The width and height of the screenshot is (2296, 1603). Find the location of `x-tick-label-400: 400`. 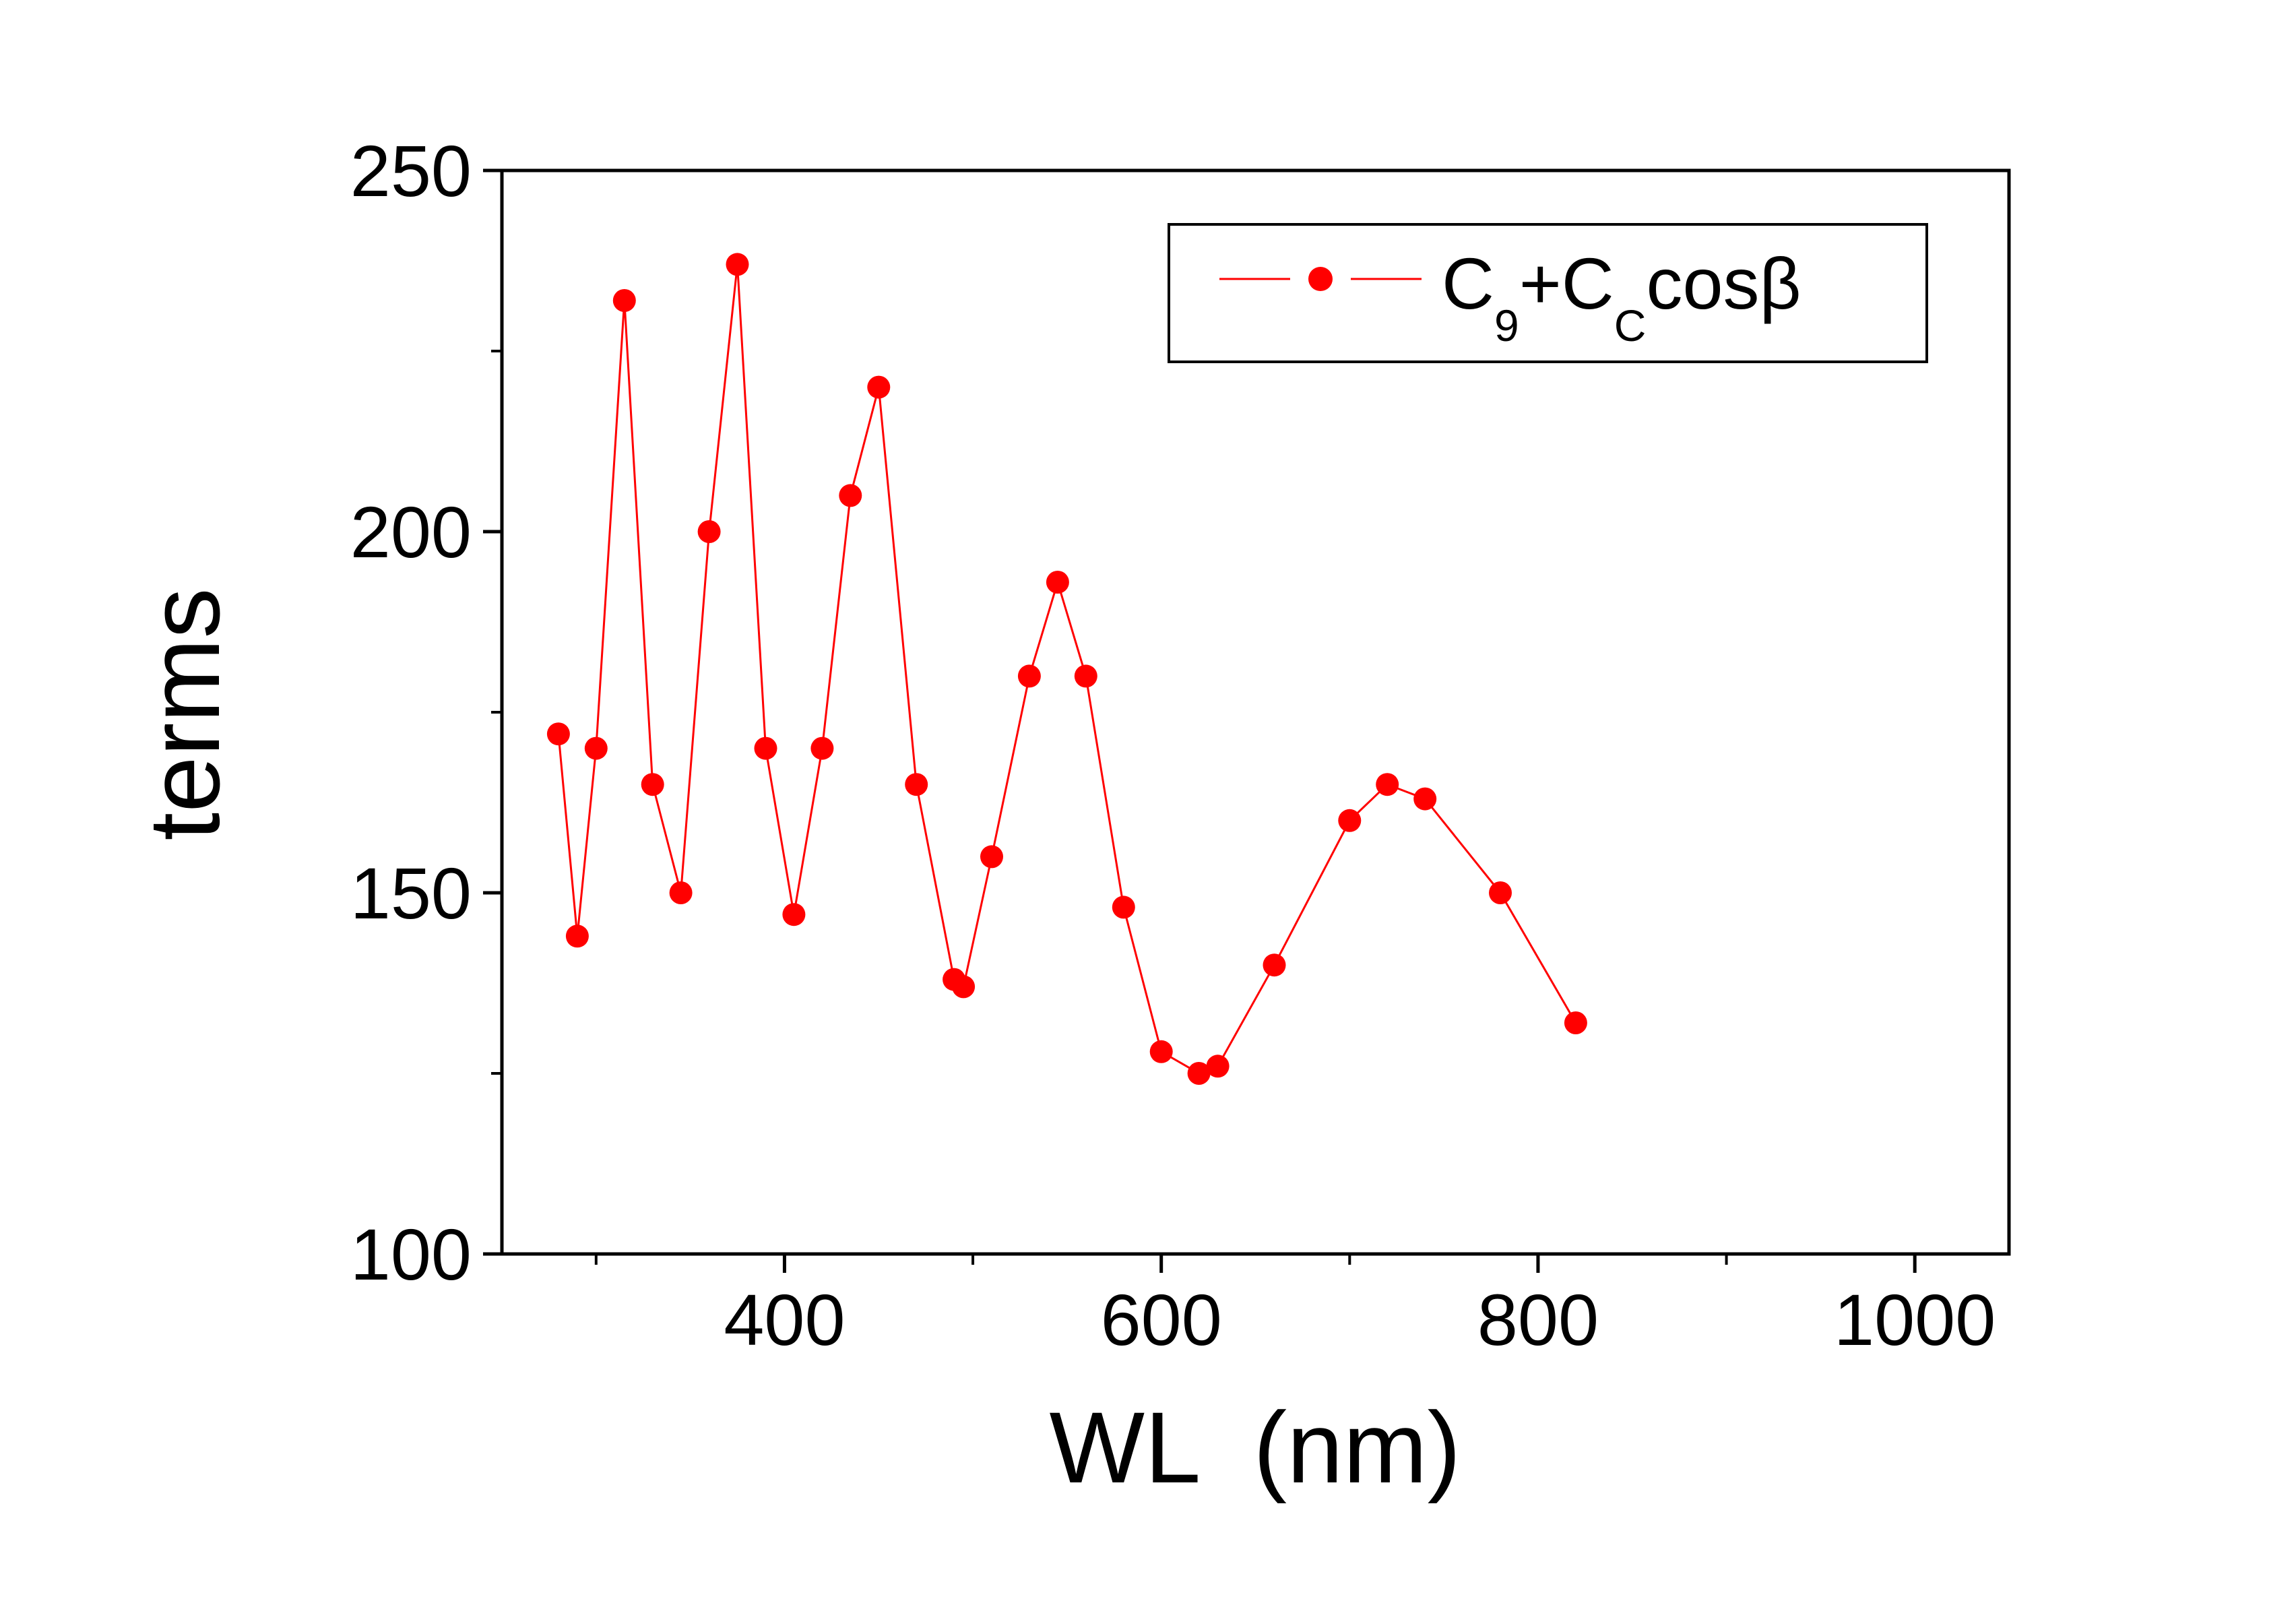

x-tick-label-400: 400 is located at coordinates (784, 1319).